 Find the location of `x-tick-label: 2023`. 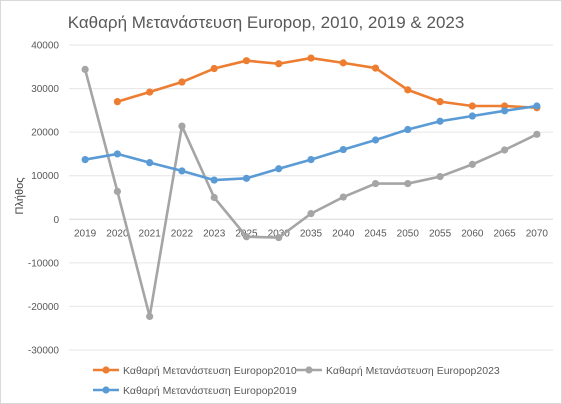

x-tick-label: 2023 is located at coordinates (214, 233).